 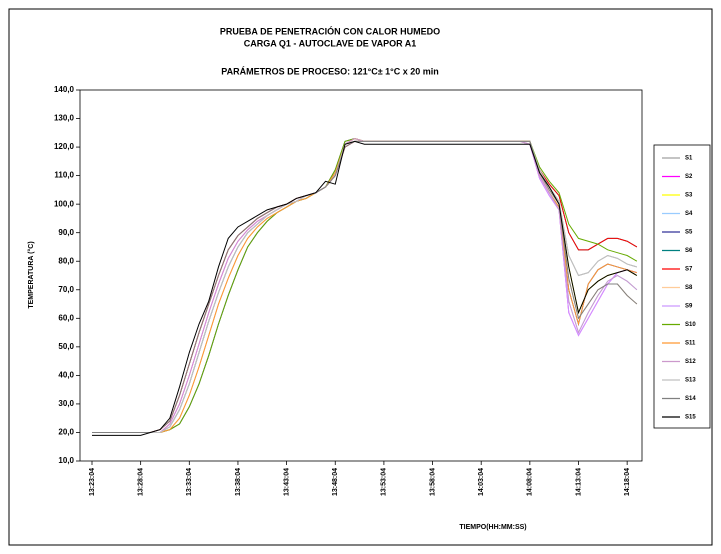 What do you see at coordinates (682, 286) in the screenshot?
I see `legend-box` at bounding box center [682, 286].